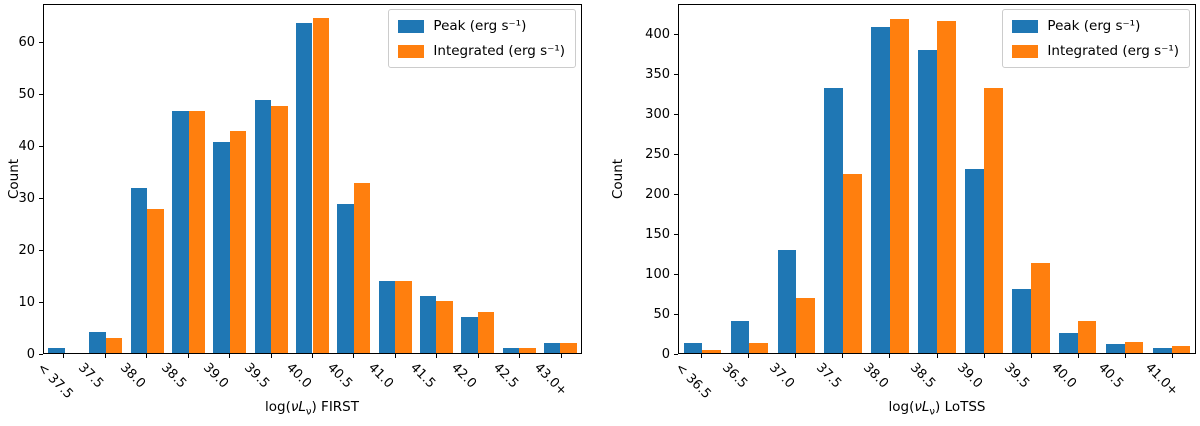  Describe the element at coordinates (26, 95) in the screenshot. I see `y-tick-label: 50` at that location.